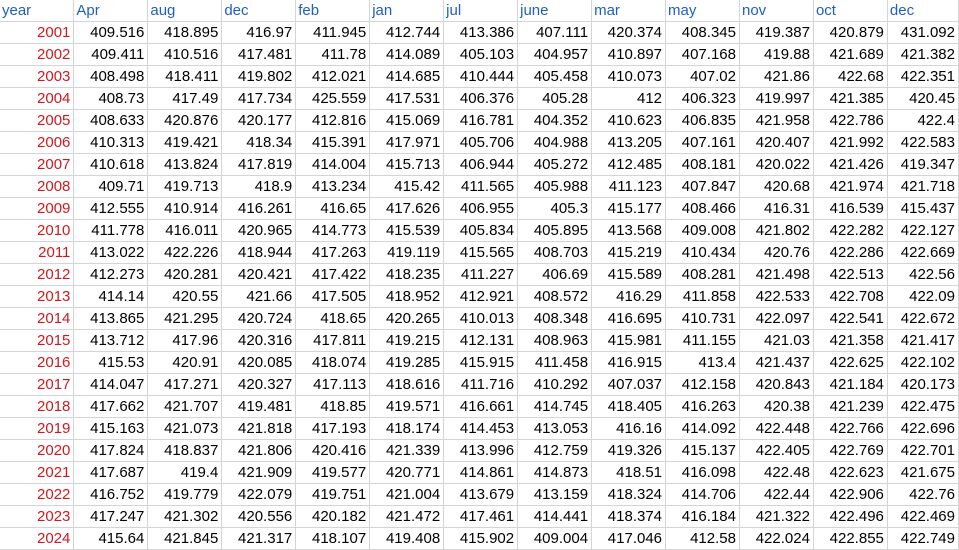 The width and height of the screenshot is (959, 550). What do you see at coordinates (259, 164) in the screenshot?
I see `value-cell: 417.819` at bounding box center [259, 164].